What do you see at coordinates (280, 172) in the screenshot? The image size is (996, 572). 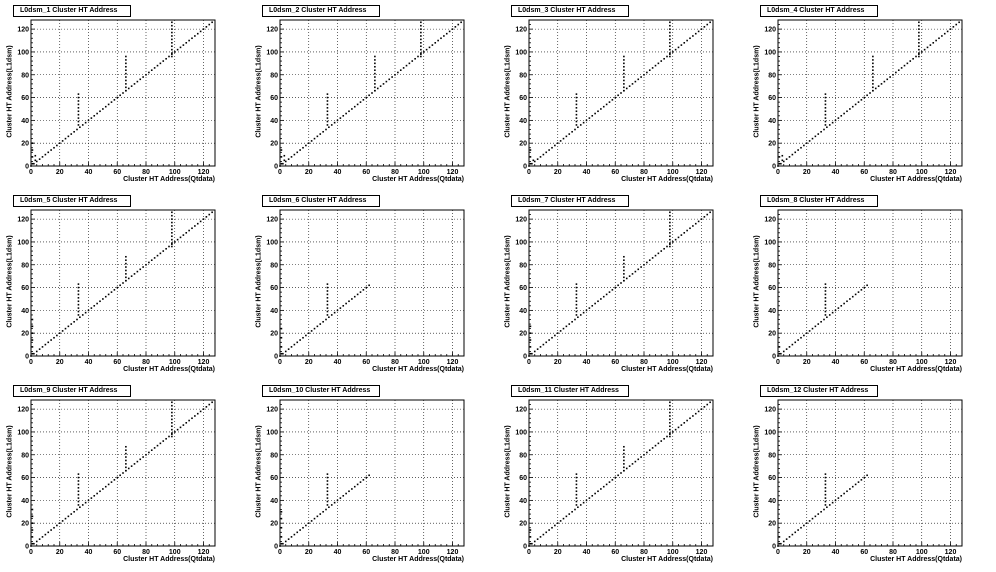 I see `x-tick-label: 0` at bounding box center [280, 172].